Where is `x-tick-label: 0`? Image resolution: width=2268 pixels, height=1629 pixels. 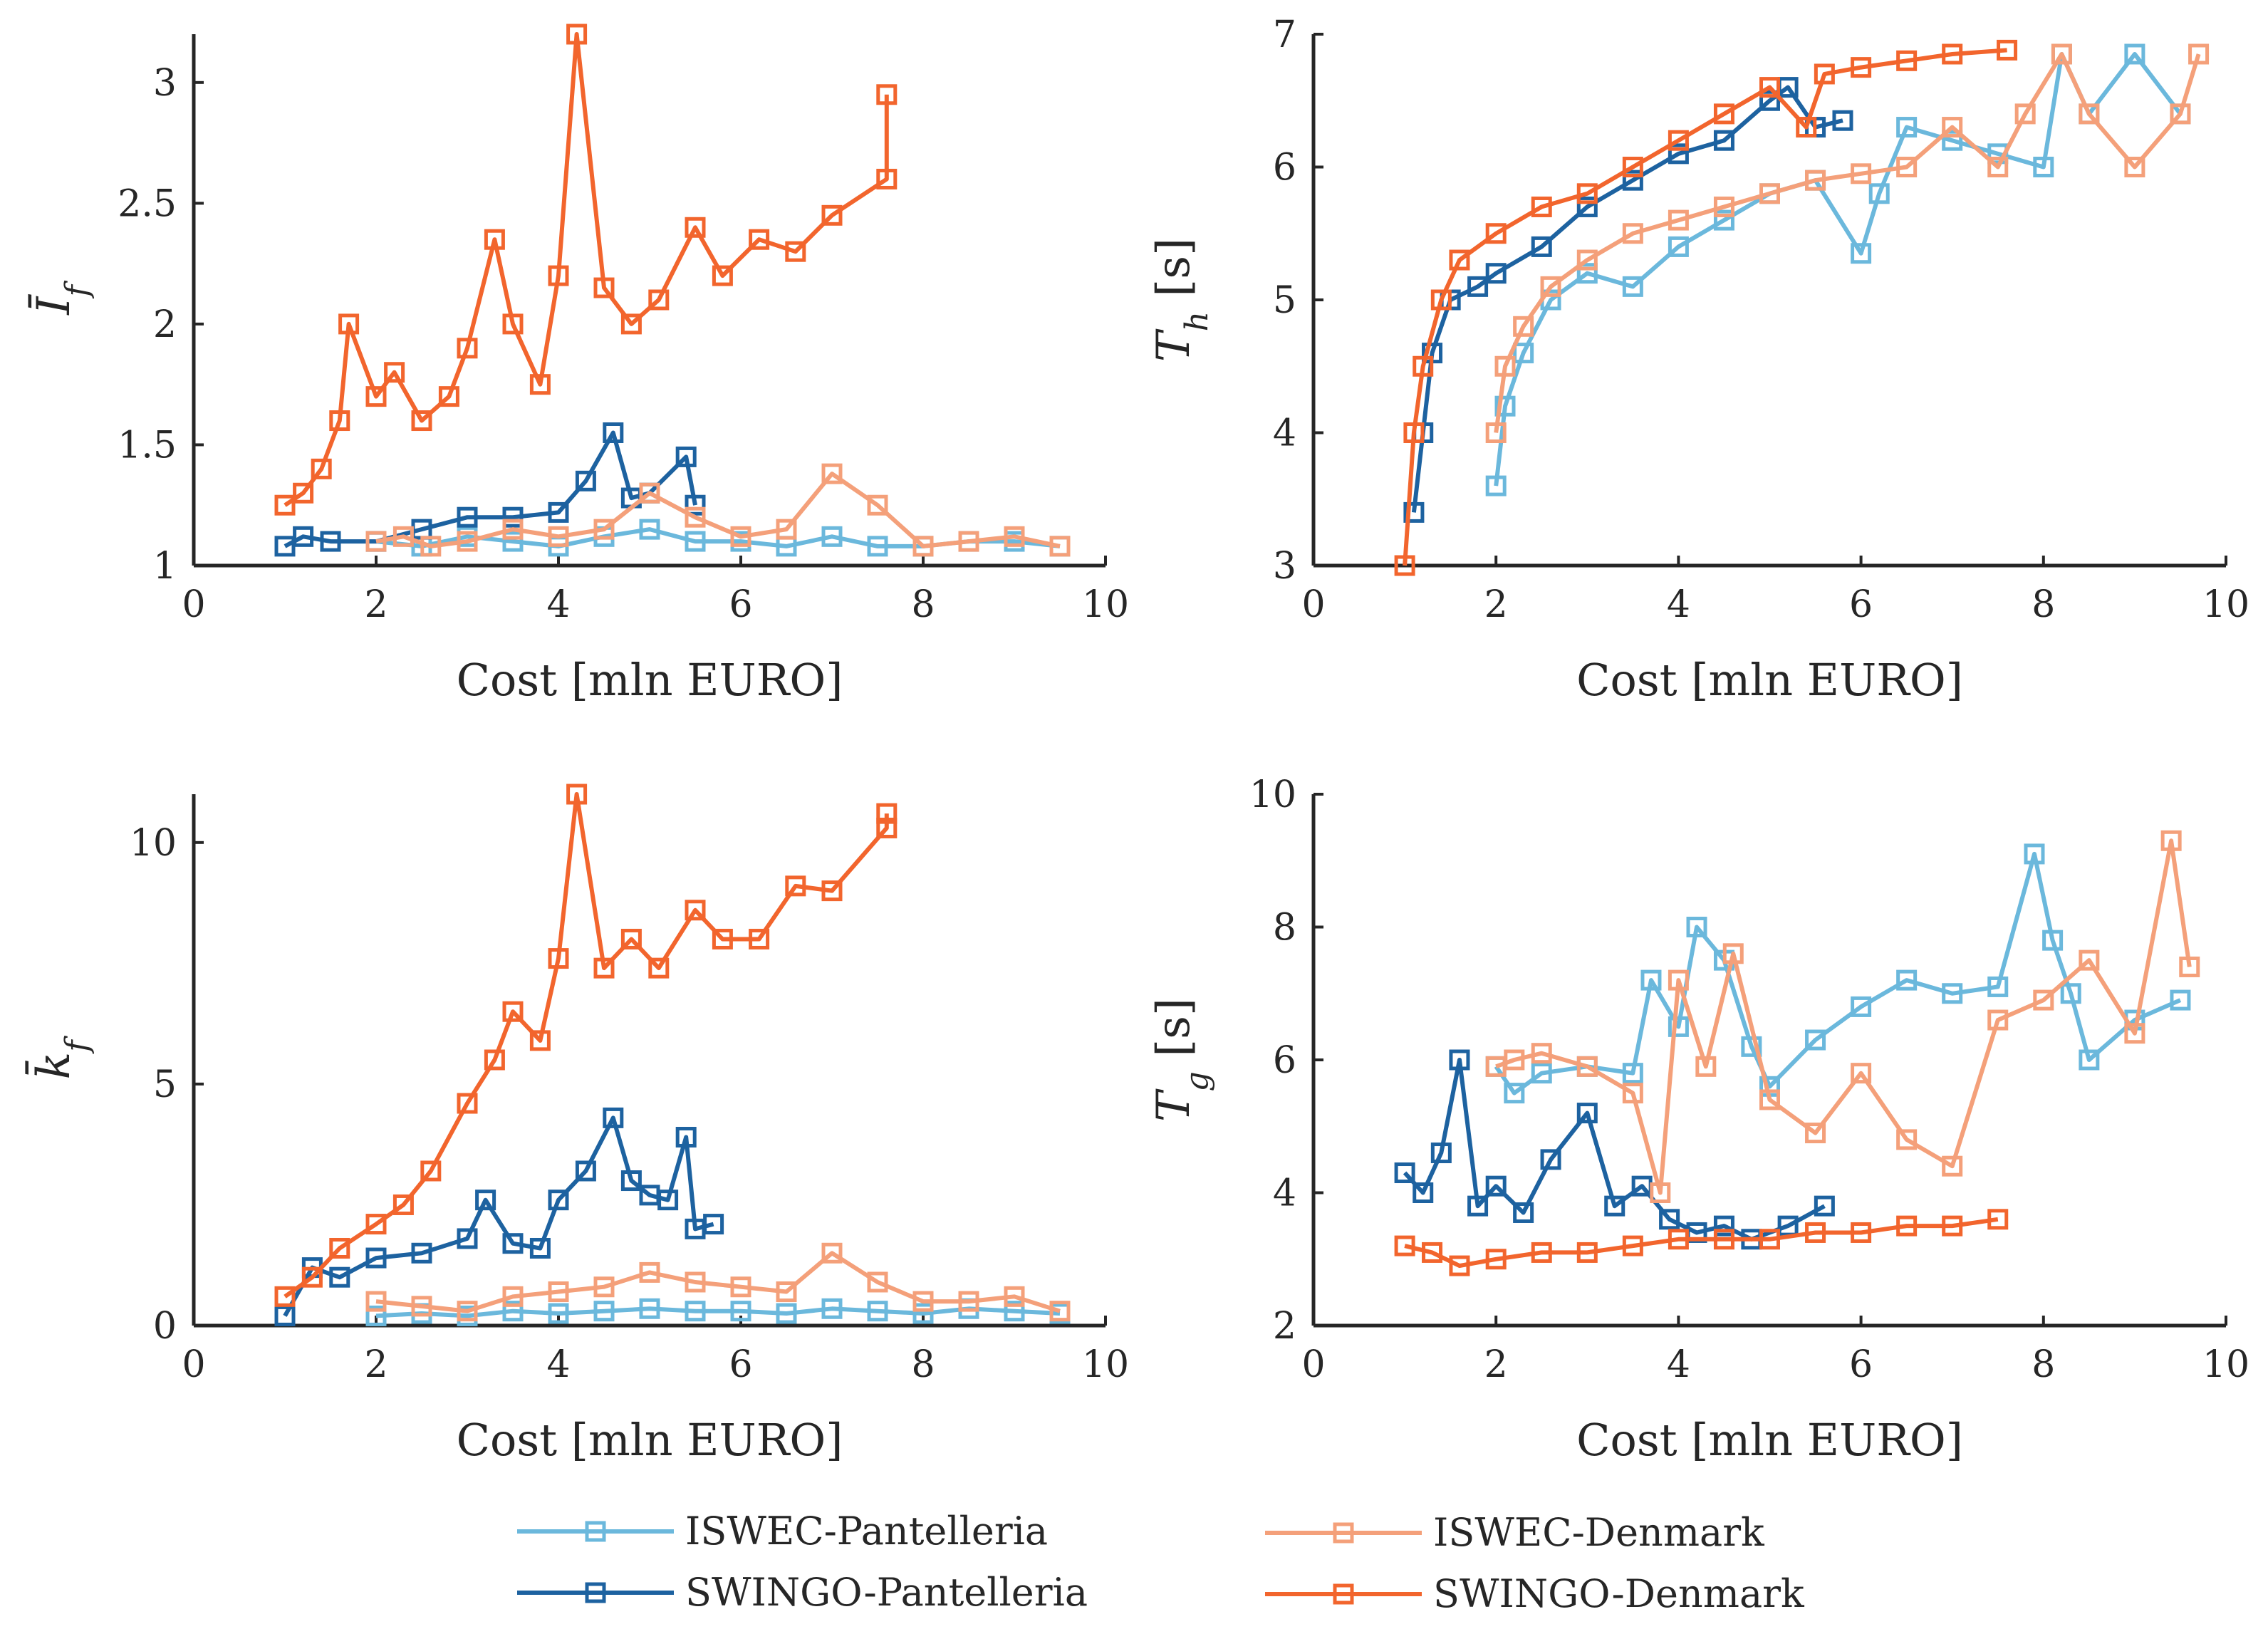 x-tick-label: 0 is located at coordinates (1313, 604).